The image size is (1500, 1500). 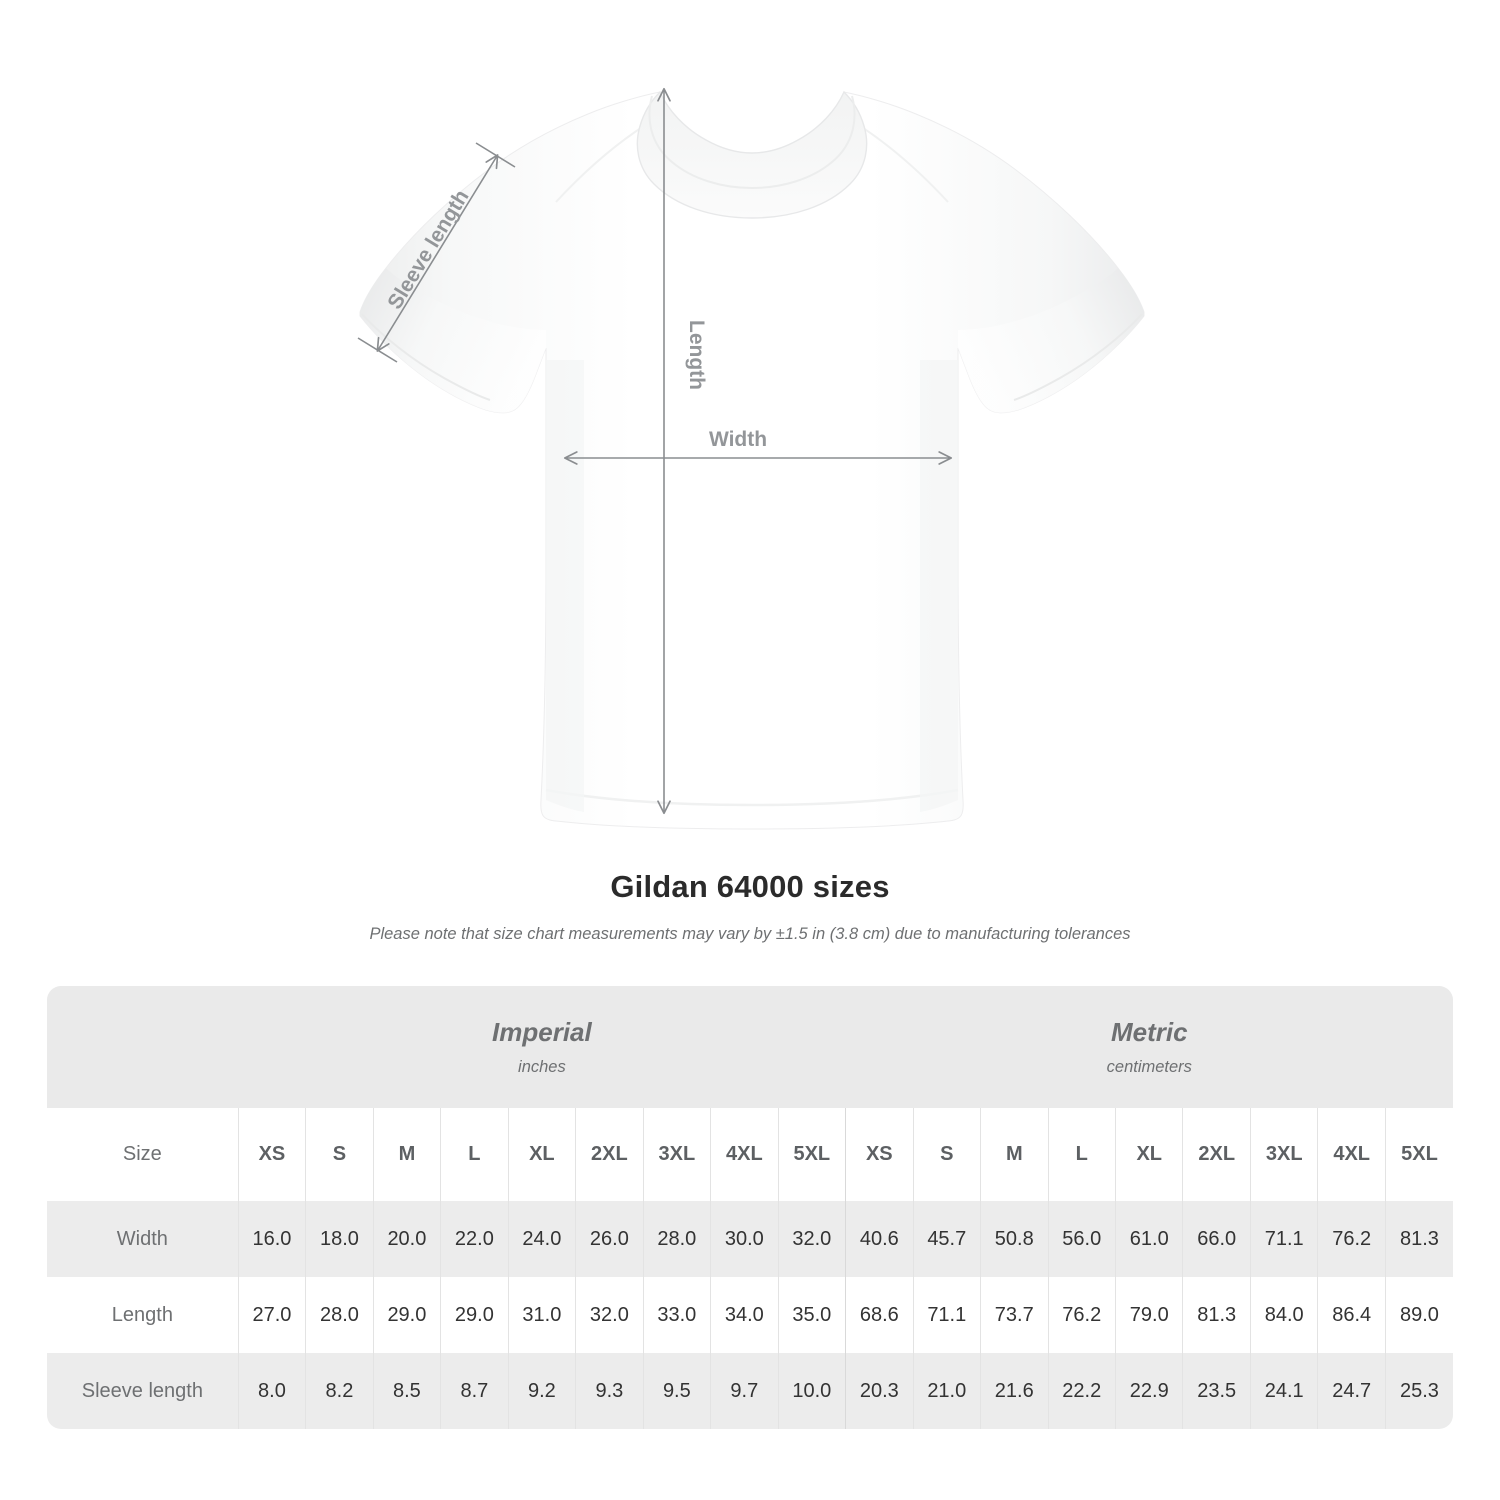 I want to click on measurement-value: 21.6, so click(x=1014, y=1391).